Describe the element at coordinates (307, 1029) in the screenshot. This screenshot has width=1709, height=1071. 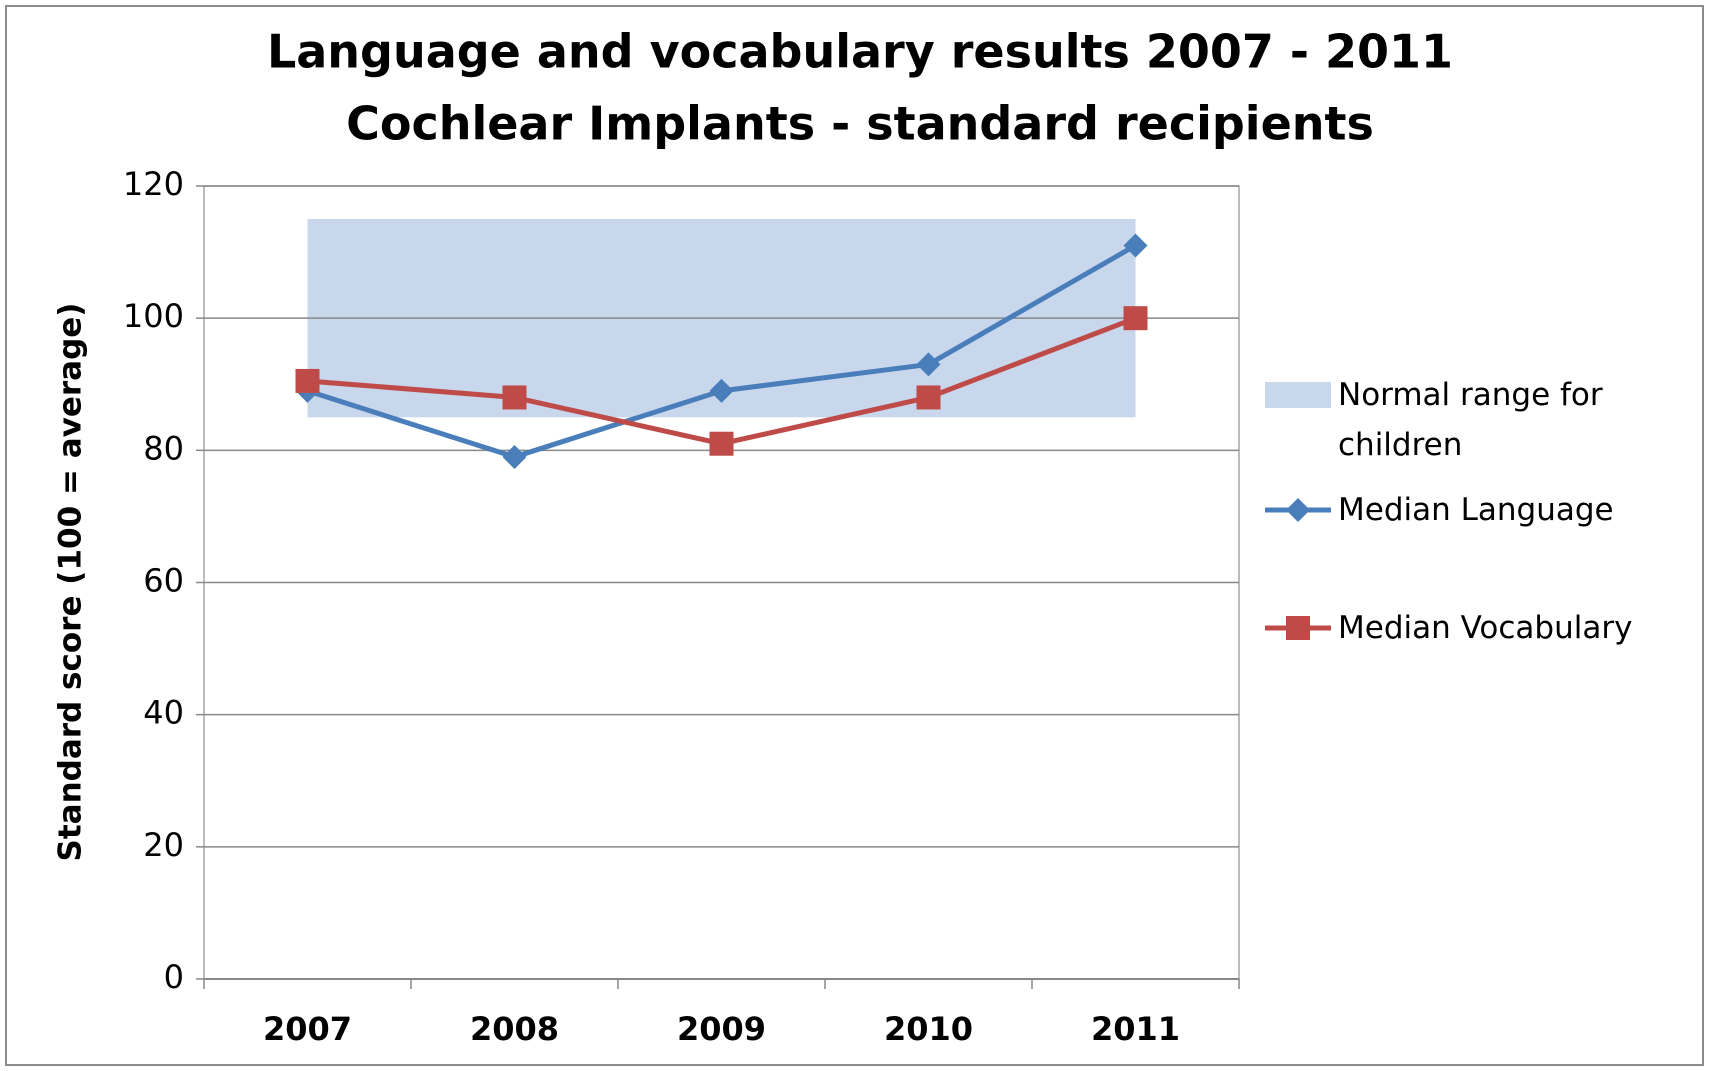
I see `x-tick-label: 2007` at that location.